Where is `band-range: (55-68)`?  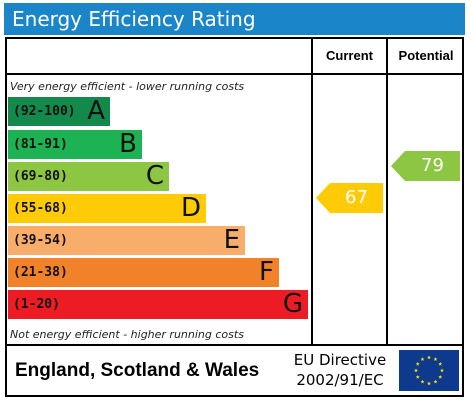 band-range: (55-68) is located at coordinates (40, 208).